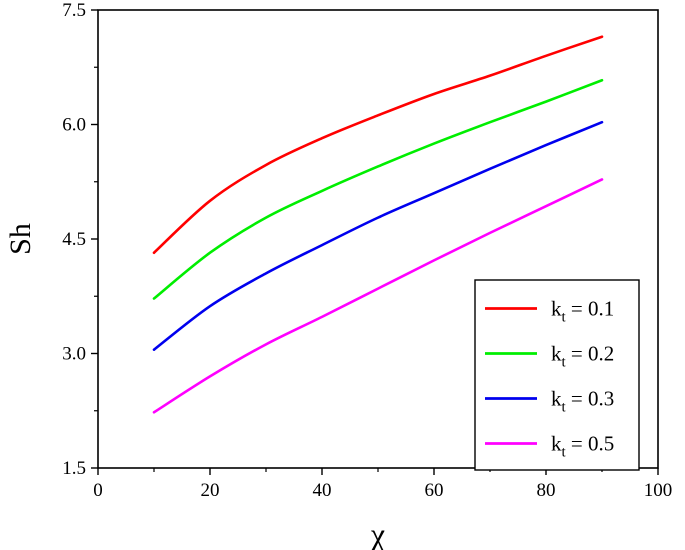 This screenshot has height=550, width=685. What do you see at coordinates (582, 446) in the screenshot?
I see `legend-label-4: kt = 0.5` at bounding box center [582, 446].